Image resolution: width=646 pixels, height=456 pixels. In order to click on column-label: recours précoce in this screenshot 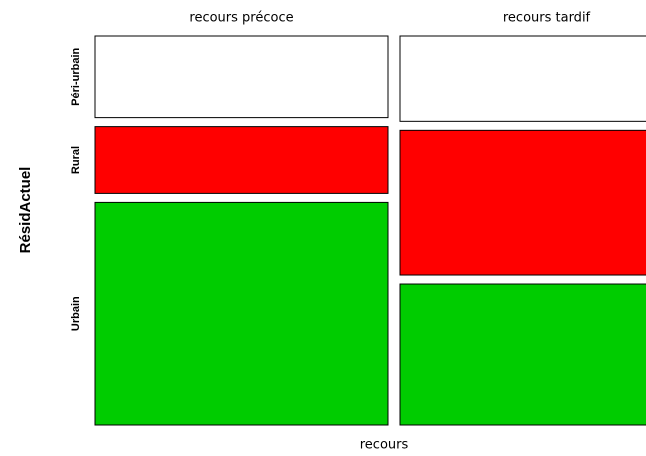, I will do `click(241, 18)`.